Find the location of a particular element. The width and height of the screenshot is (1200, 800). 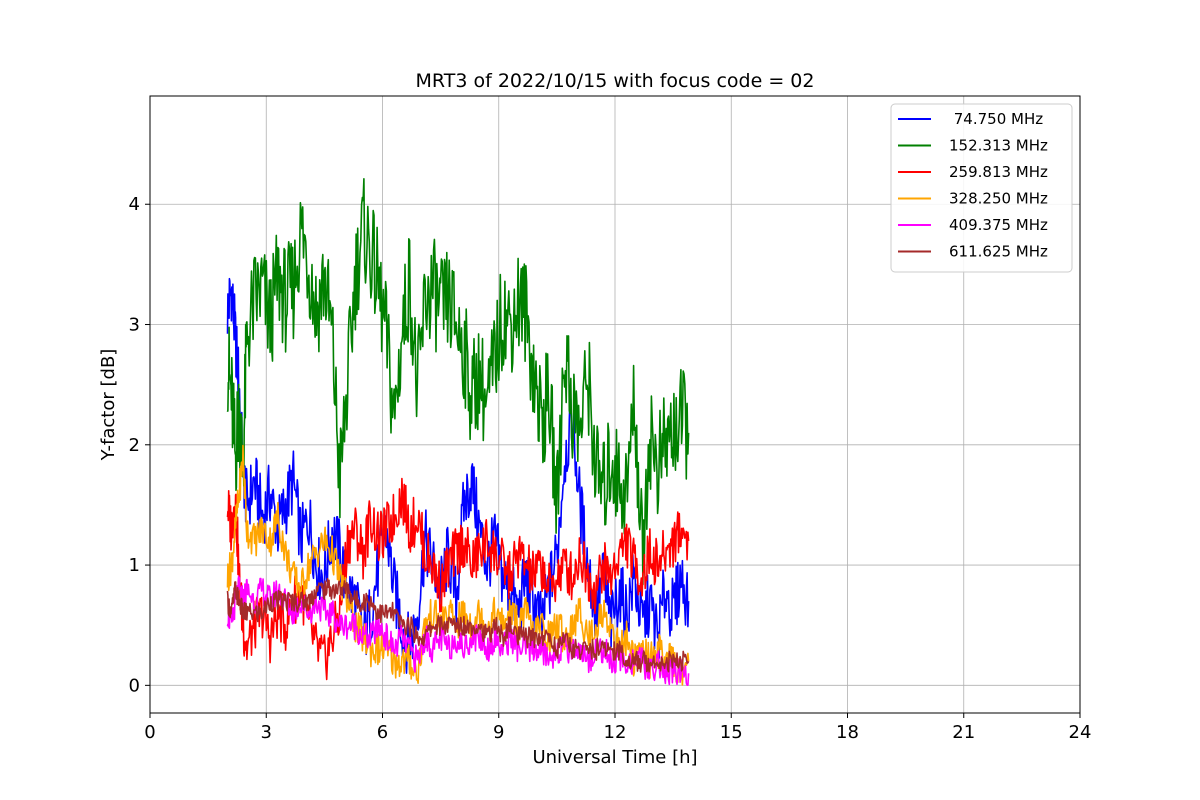

x-tick-label: 0 is located at coordinates (149, 732).